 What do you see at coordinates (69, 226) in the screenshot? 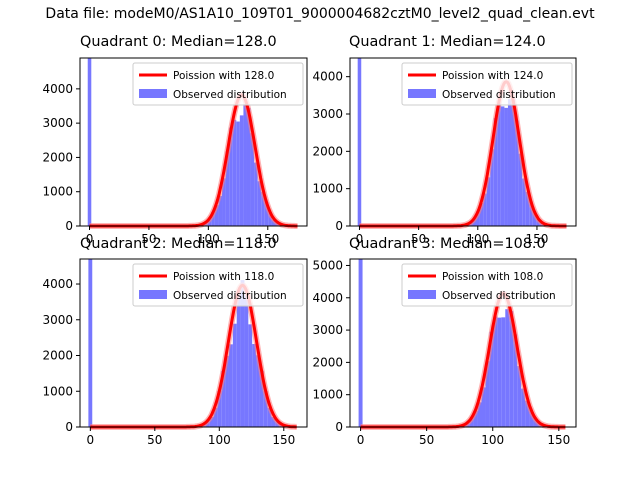
I see `quadrant-0-ytick-label-0: 0` at bounding box center [69, 226].